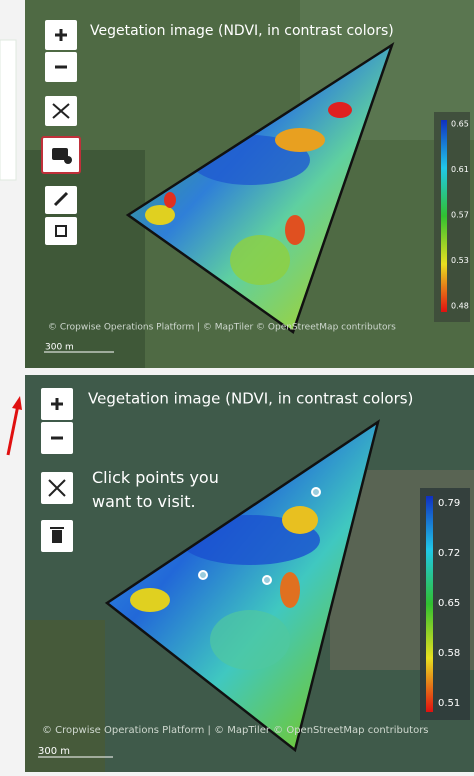 This screenshot has height=776, width=474. I want to click on legend-label: 0.61, so click(460, 169).